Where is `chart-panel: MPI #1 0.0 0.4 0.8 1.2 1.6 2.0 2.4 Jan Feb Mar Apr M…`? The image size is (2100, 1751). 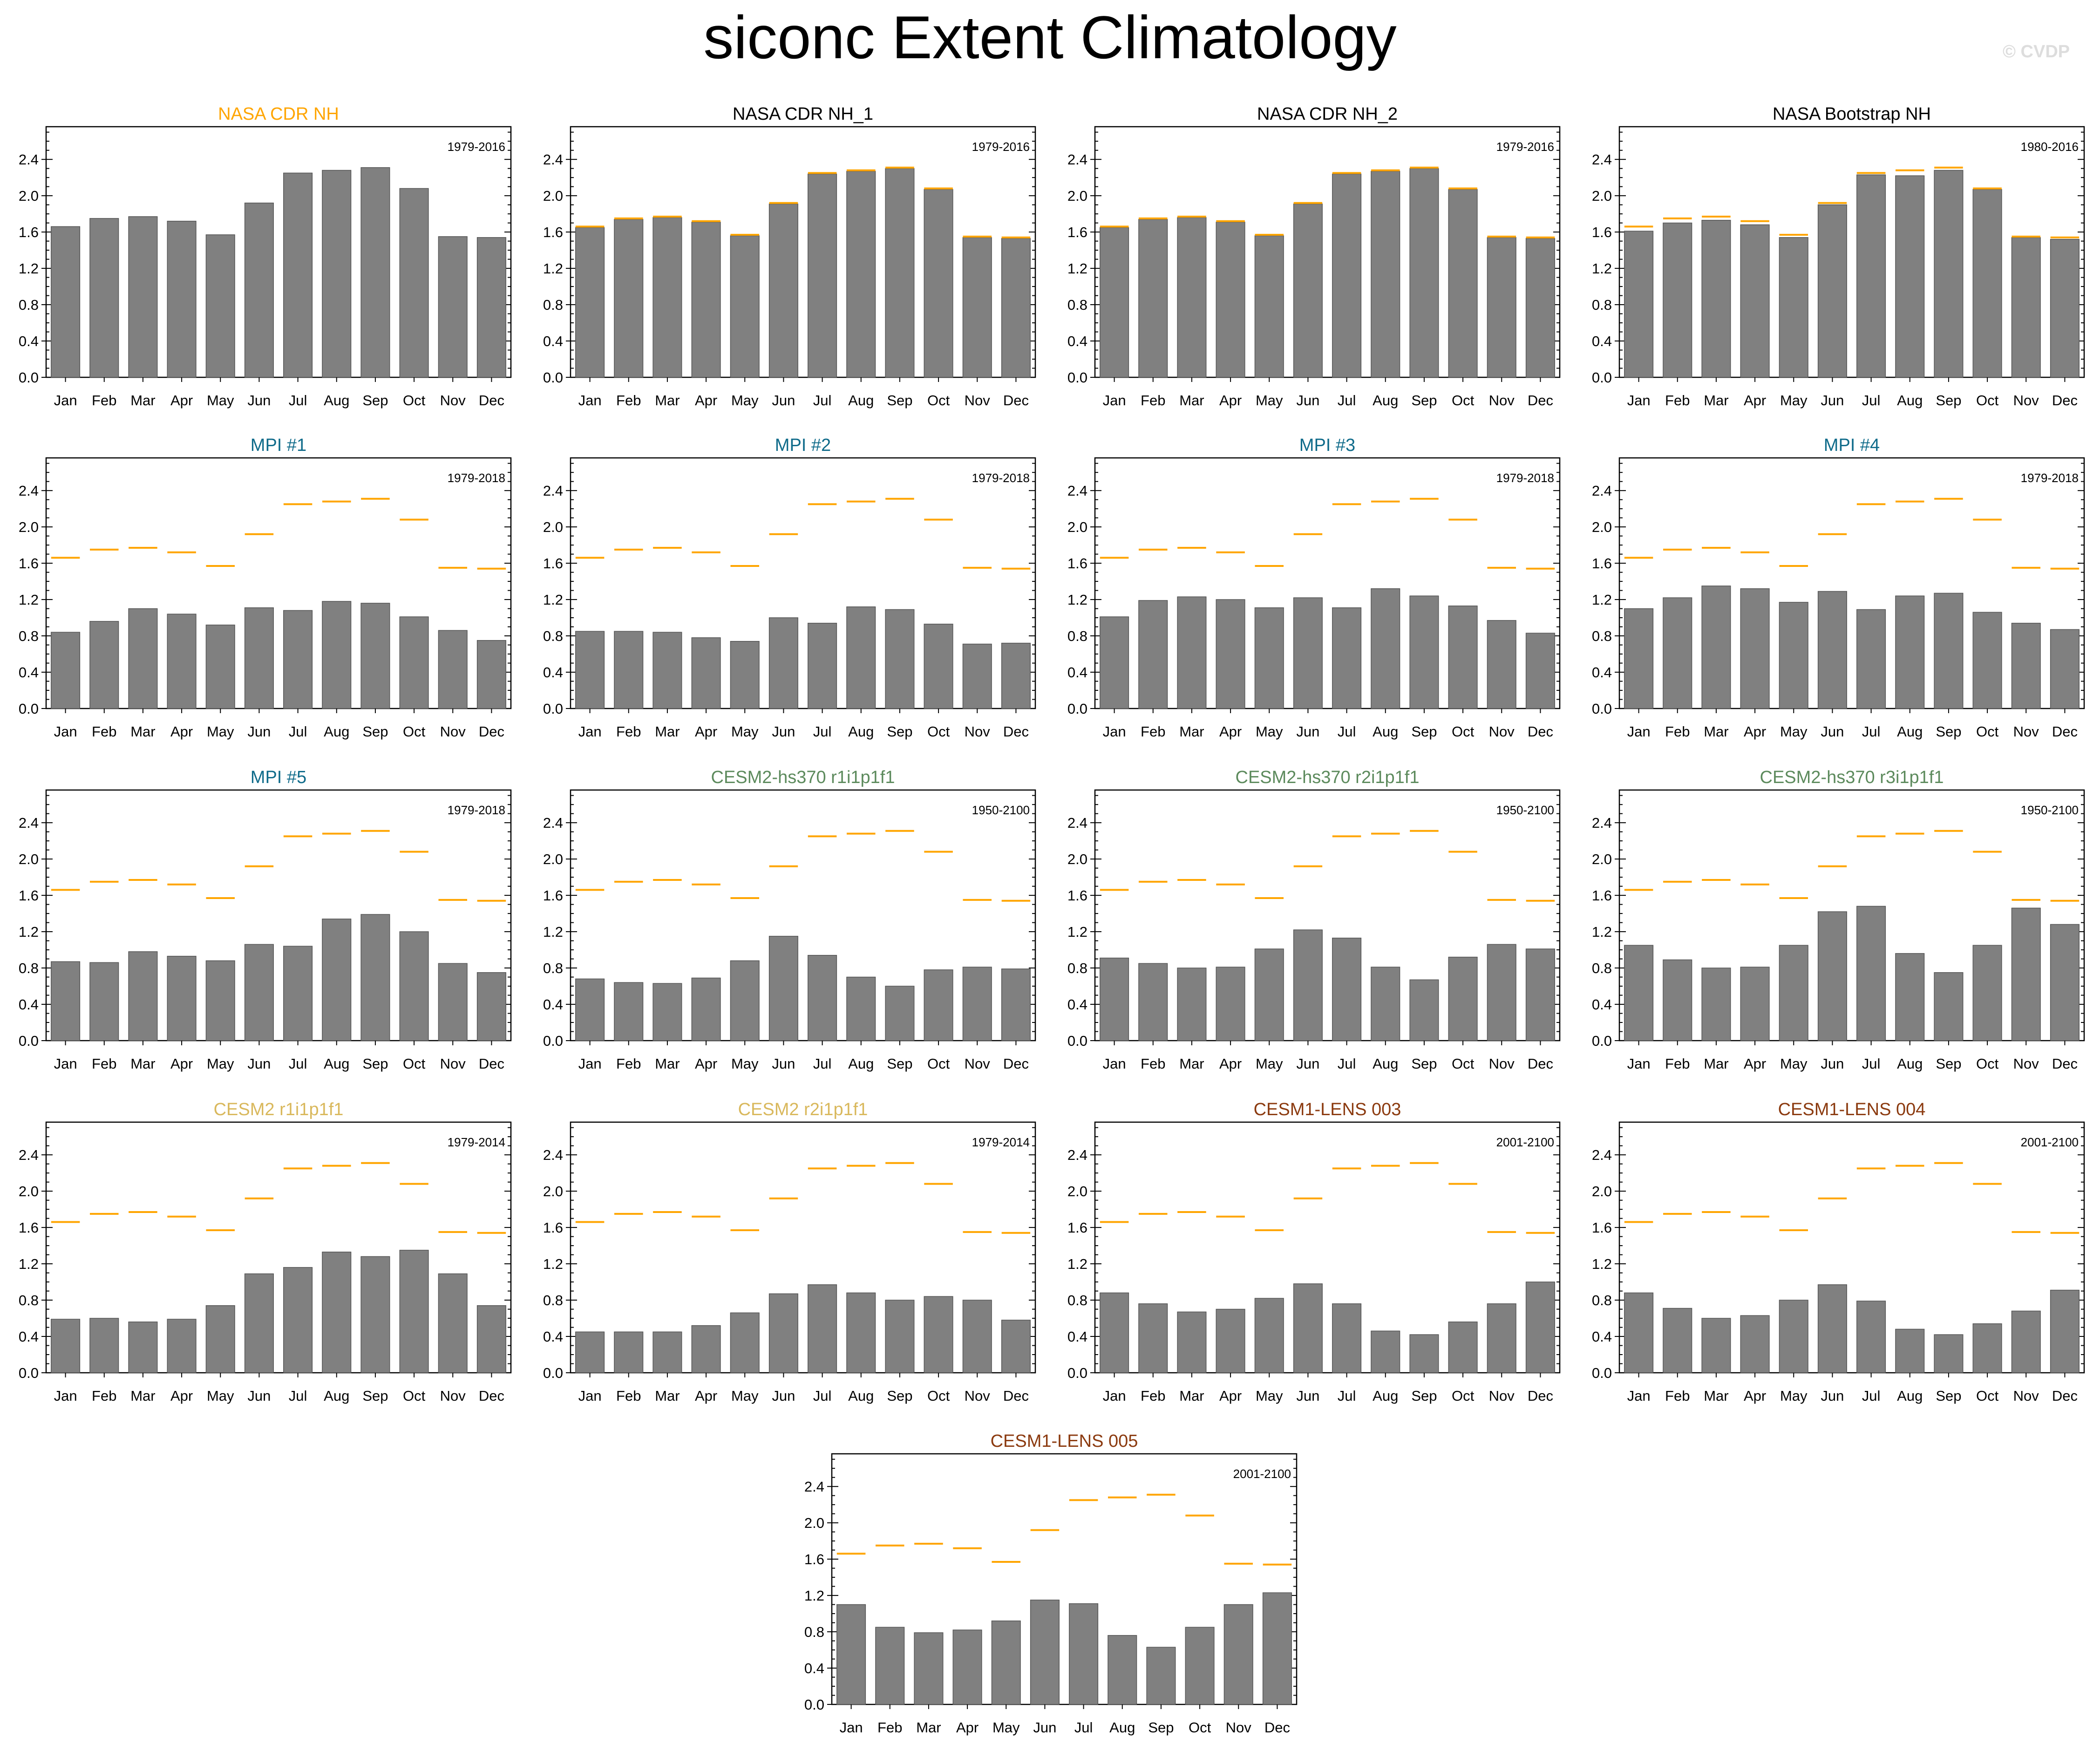
chart-panel: MPI #1 0.0 0.4 0.8 1.2 1.6 2.0 2.4 Jan Feb Mar Apr M… is located at coordinates (265, 588).